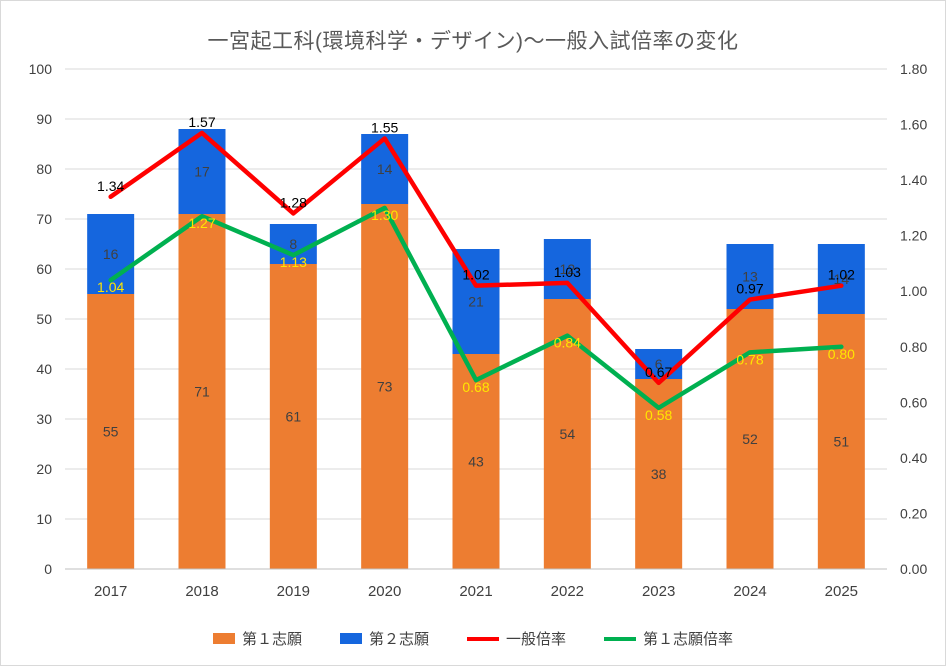 This screenshot has height=666, width=946. I want to click on bar-label-first-choice: 38, so click(659, 474).